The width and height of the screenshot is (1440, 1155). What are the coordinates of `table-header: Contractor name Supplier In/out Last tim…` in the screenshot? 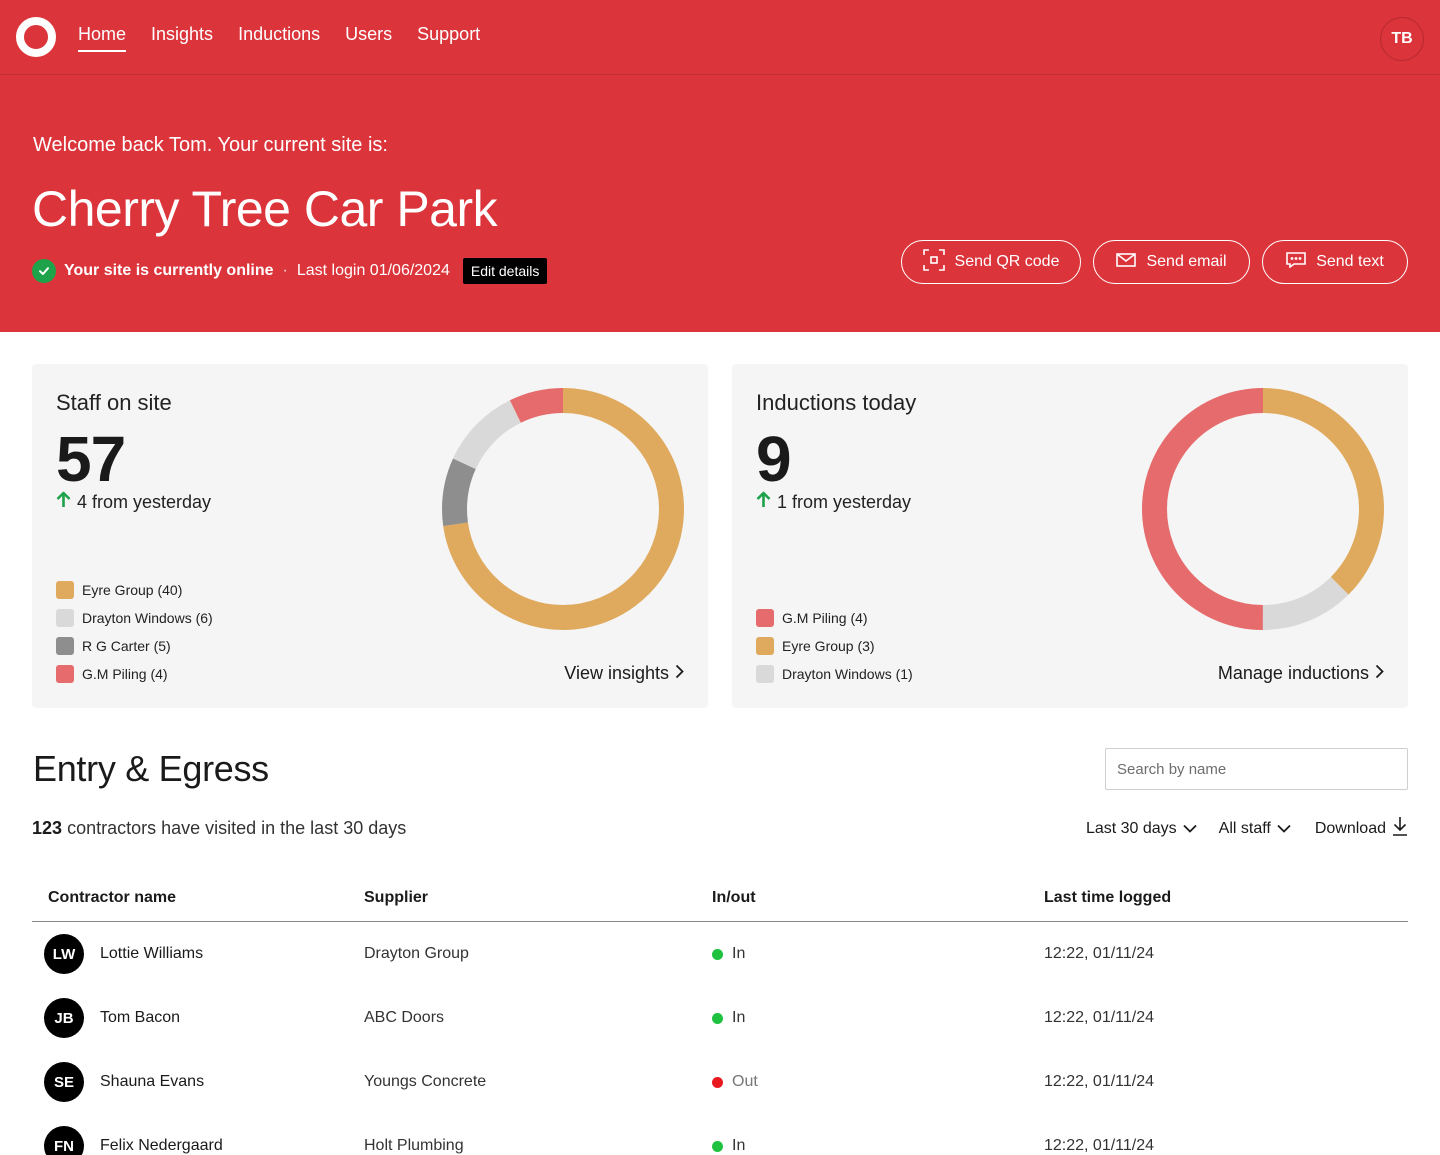 It's located at (720, 898).